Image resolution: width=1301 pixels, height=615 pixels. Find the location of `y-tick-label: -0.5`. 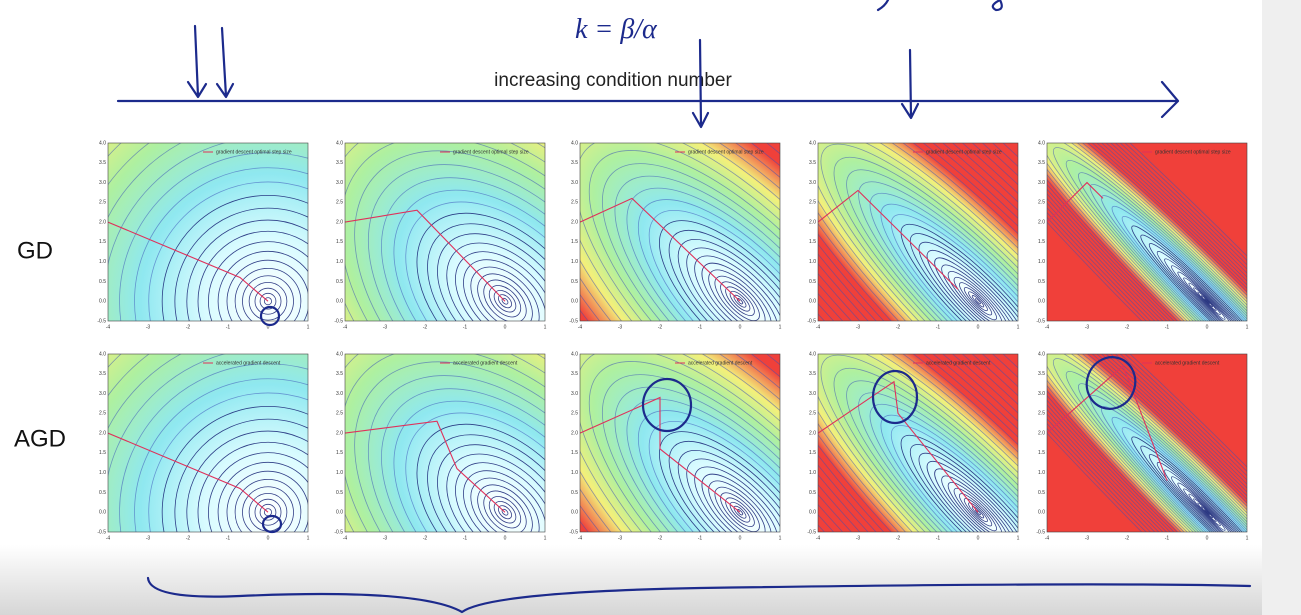

y-tick-label: -0.5 is located at coordinates (338, 321).